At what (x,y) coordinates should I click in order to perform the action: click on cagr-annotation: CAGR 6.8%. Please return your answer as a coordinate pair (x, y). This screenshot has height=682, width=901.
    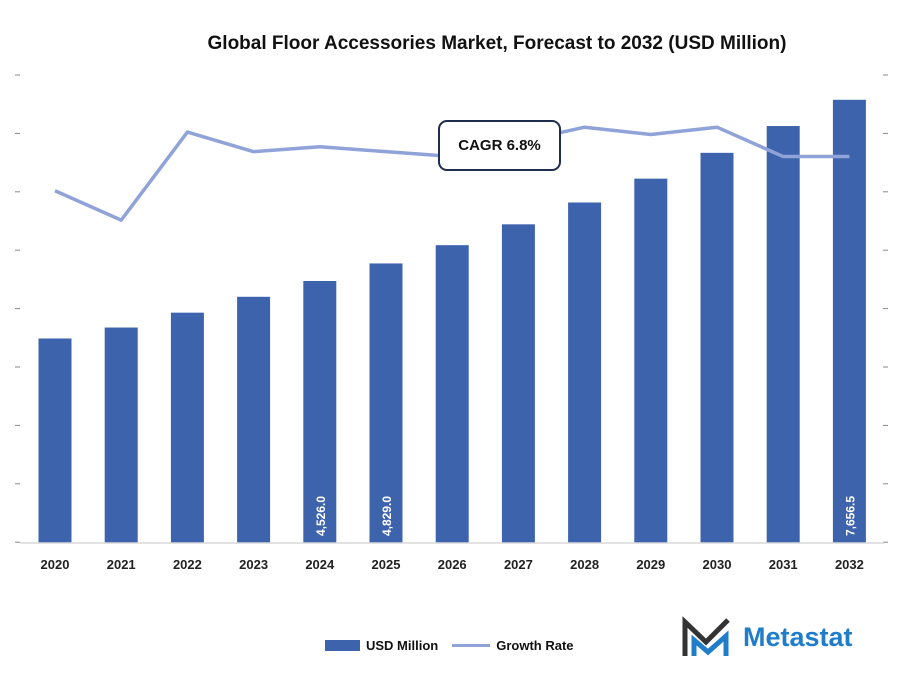
    Looking at the image, I should click on (499, 145).